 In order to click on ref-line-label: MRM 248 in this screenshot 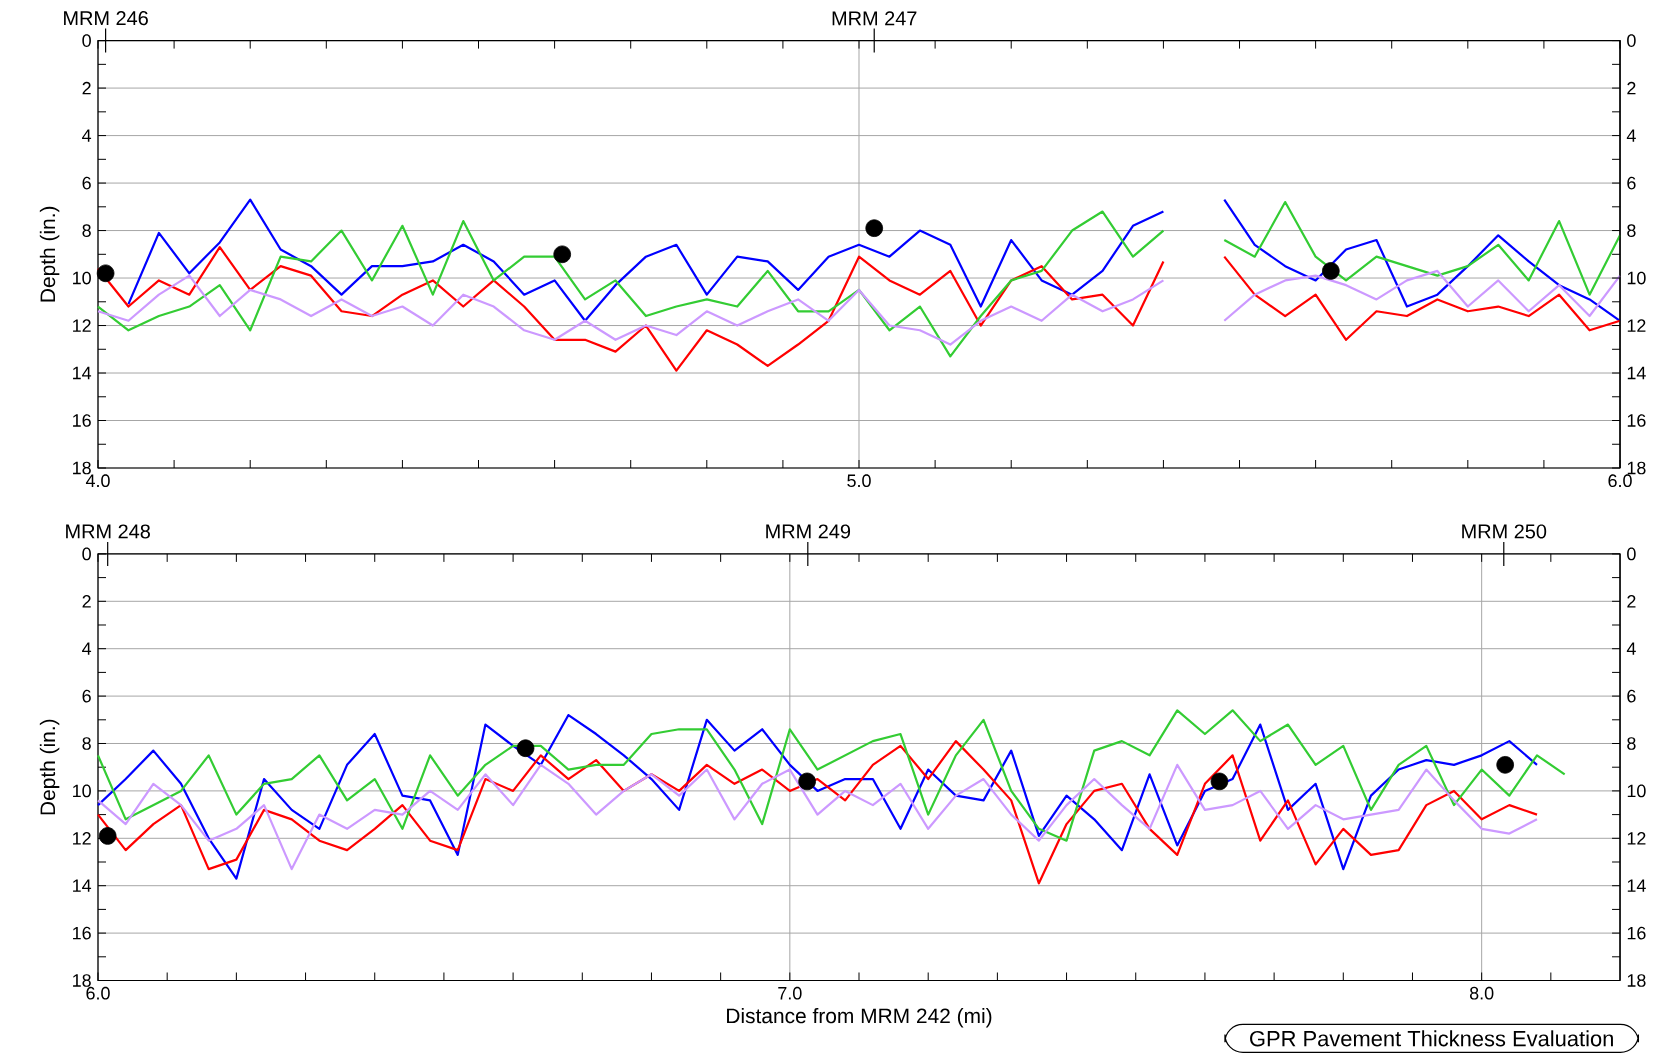, I will do `click(108, 531)`.